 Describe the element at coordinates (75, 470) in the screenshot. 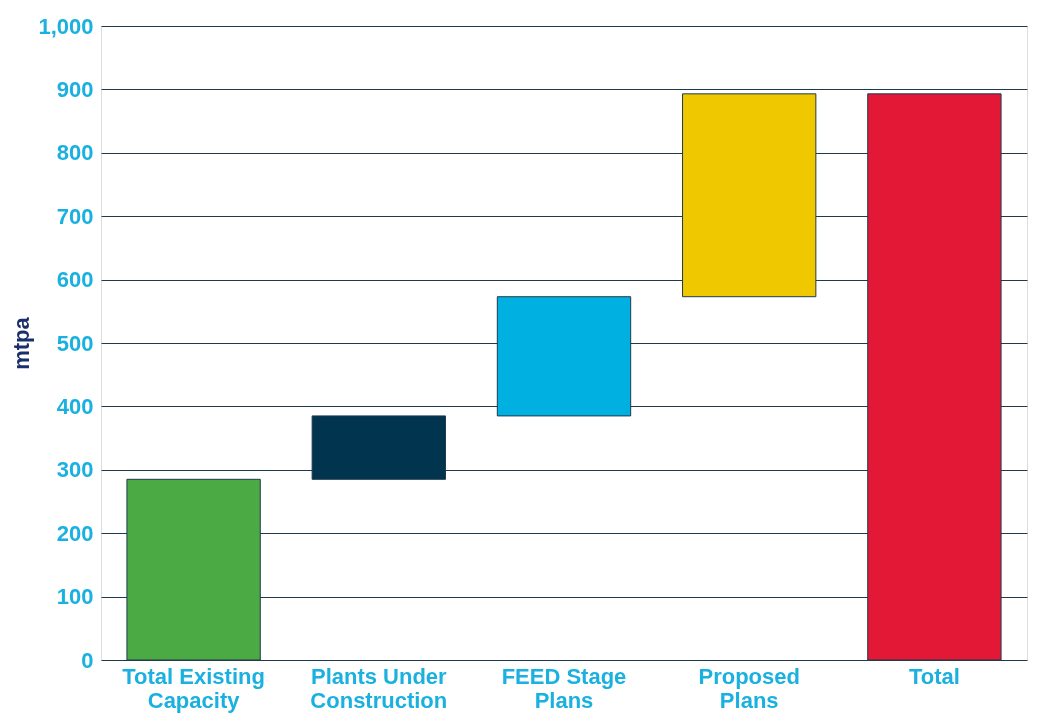

I see `y-tick-label: 300` at that location.